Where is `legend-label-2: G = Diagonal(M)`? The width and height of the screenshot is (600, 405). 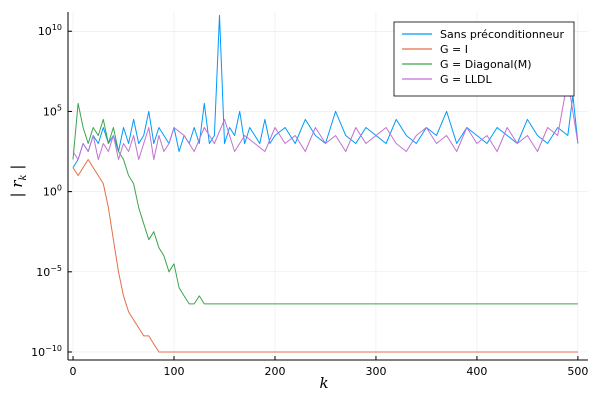 legend-label-2: G = Diagonal(M) is located at coordinates (486, 64).